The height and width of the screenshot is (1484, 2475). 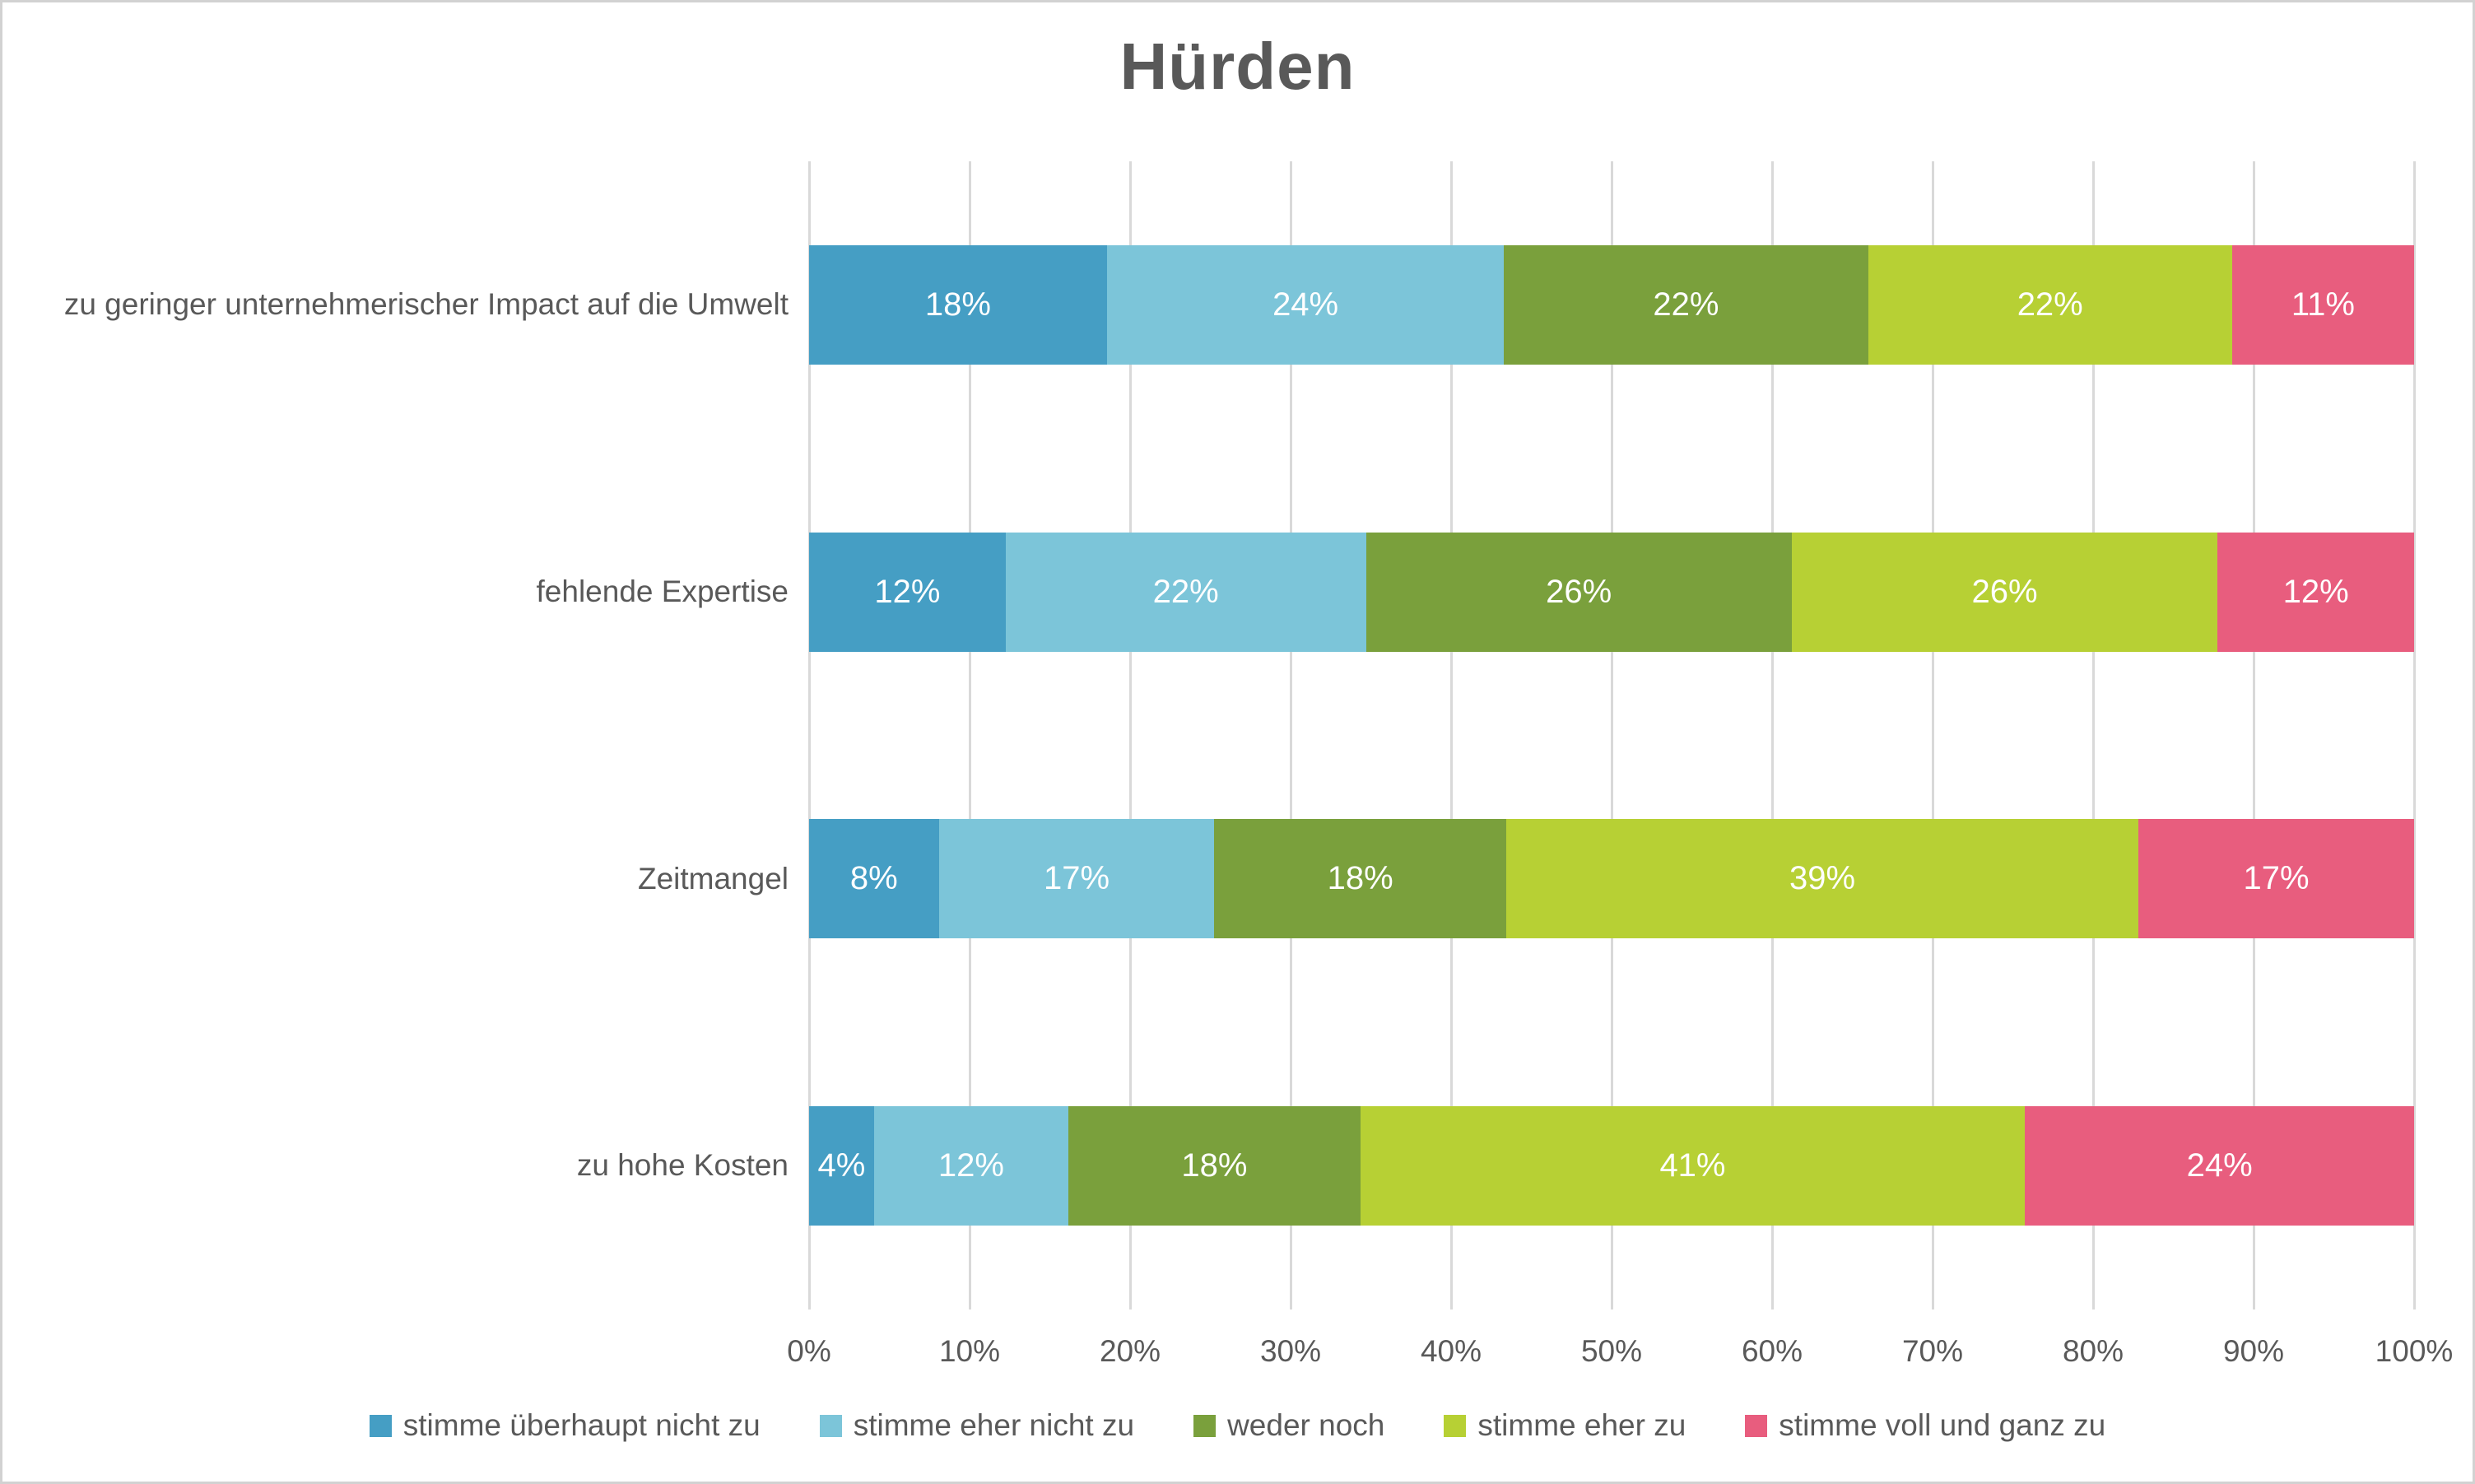 I want to click on legend-item: stimme voll und ganz zu, so click(x=1925, y=1425).